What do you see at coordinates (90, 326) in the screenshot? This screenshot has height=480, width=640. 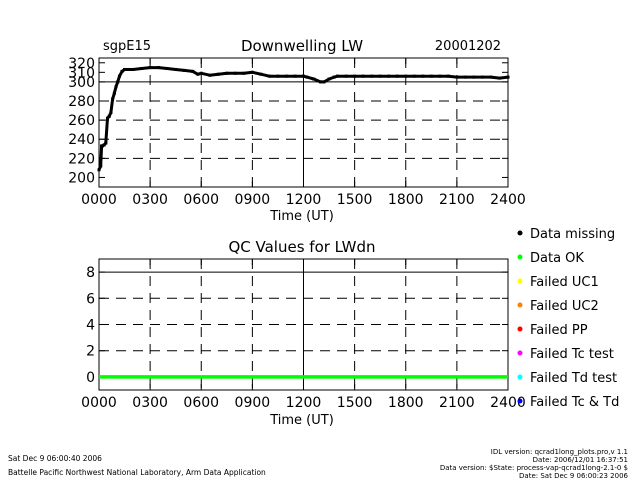 I see `y-tick-label: 4` at bounding box center [90, 326].